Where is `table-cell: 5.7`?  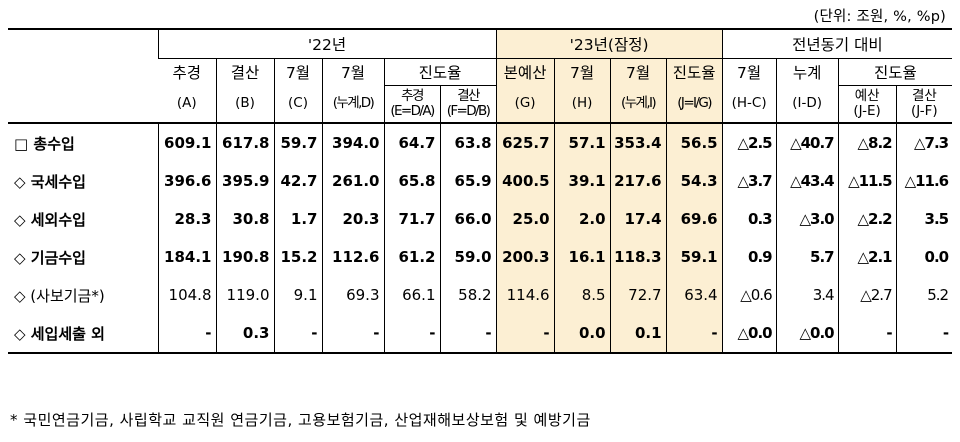
table-cell: 5.7 is located at coordinates (807, 257).